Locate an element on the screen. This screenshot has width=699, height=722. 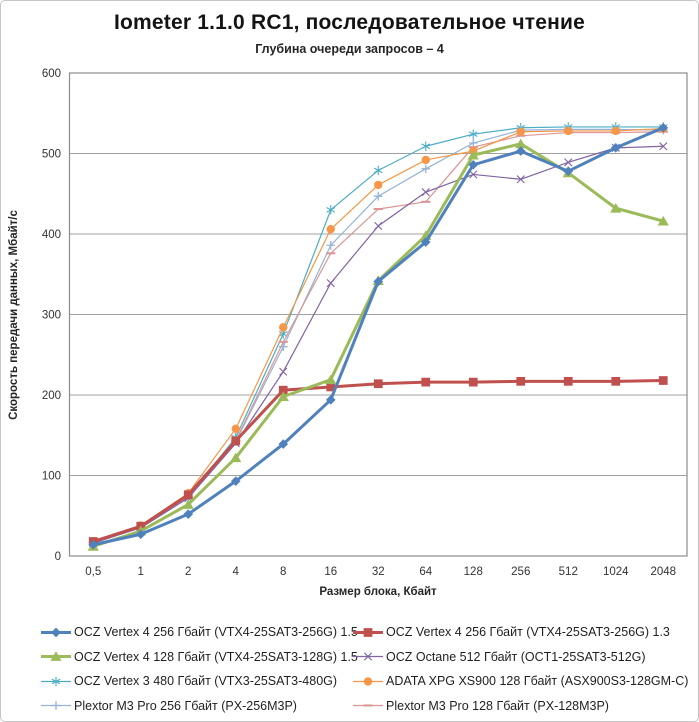
x-tick-label: 2 is located at coordinates (188, 572).